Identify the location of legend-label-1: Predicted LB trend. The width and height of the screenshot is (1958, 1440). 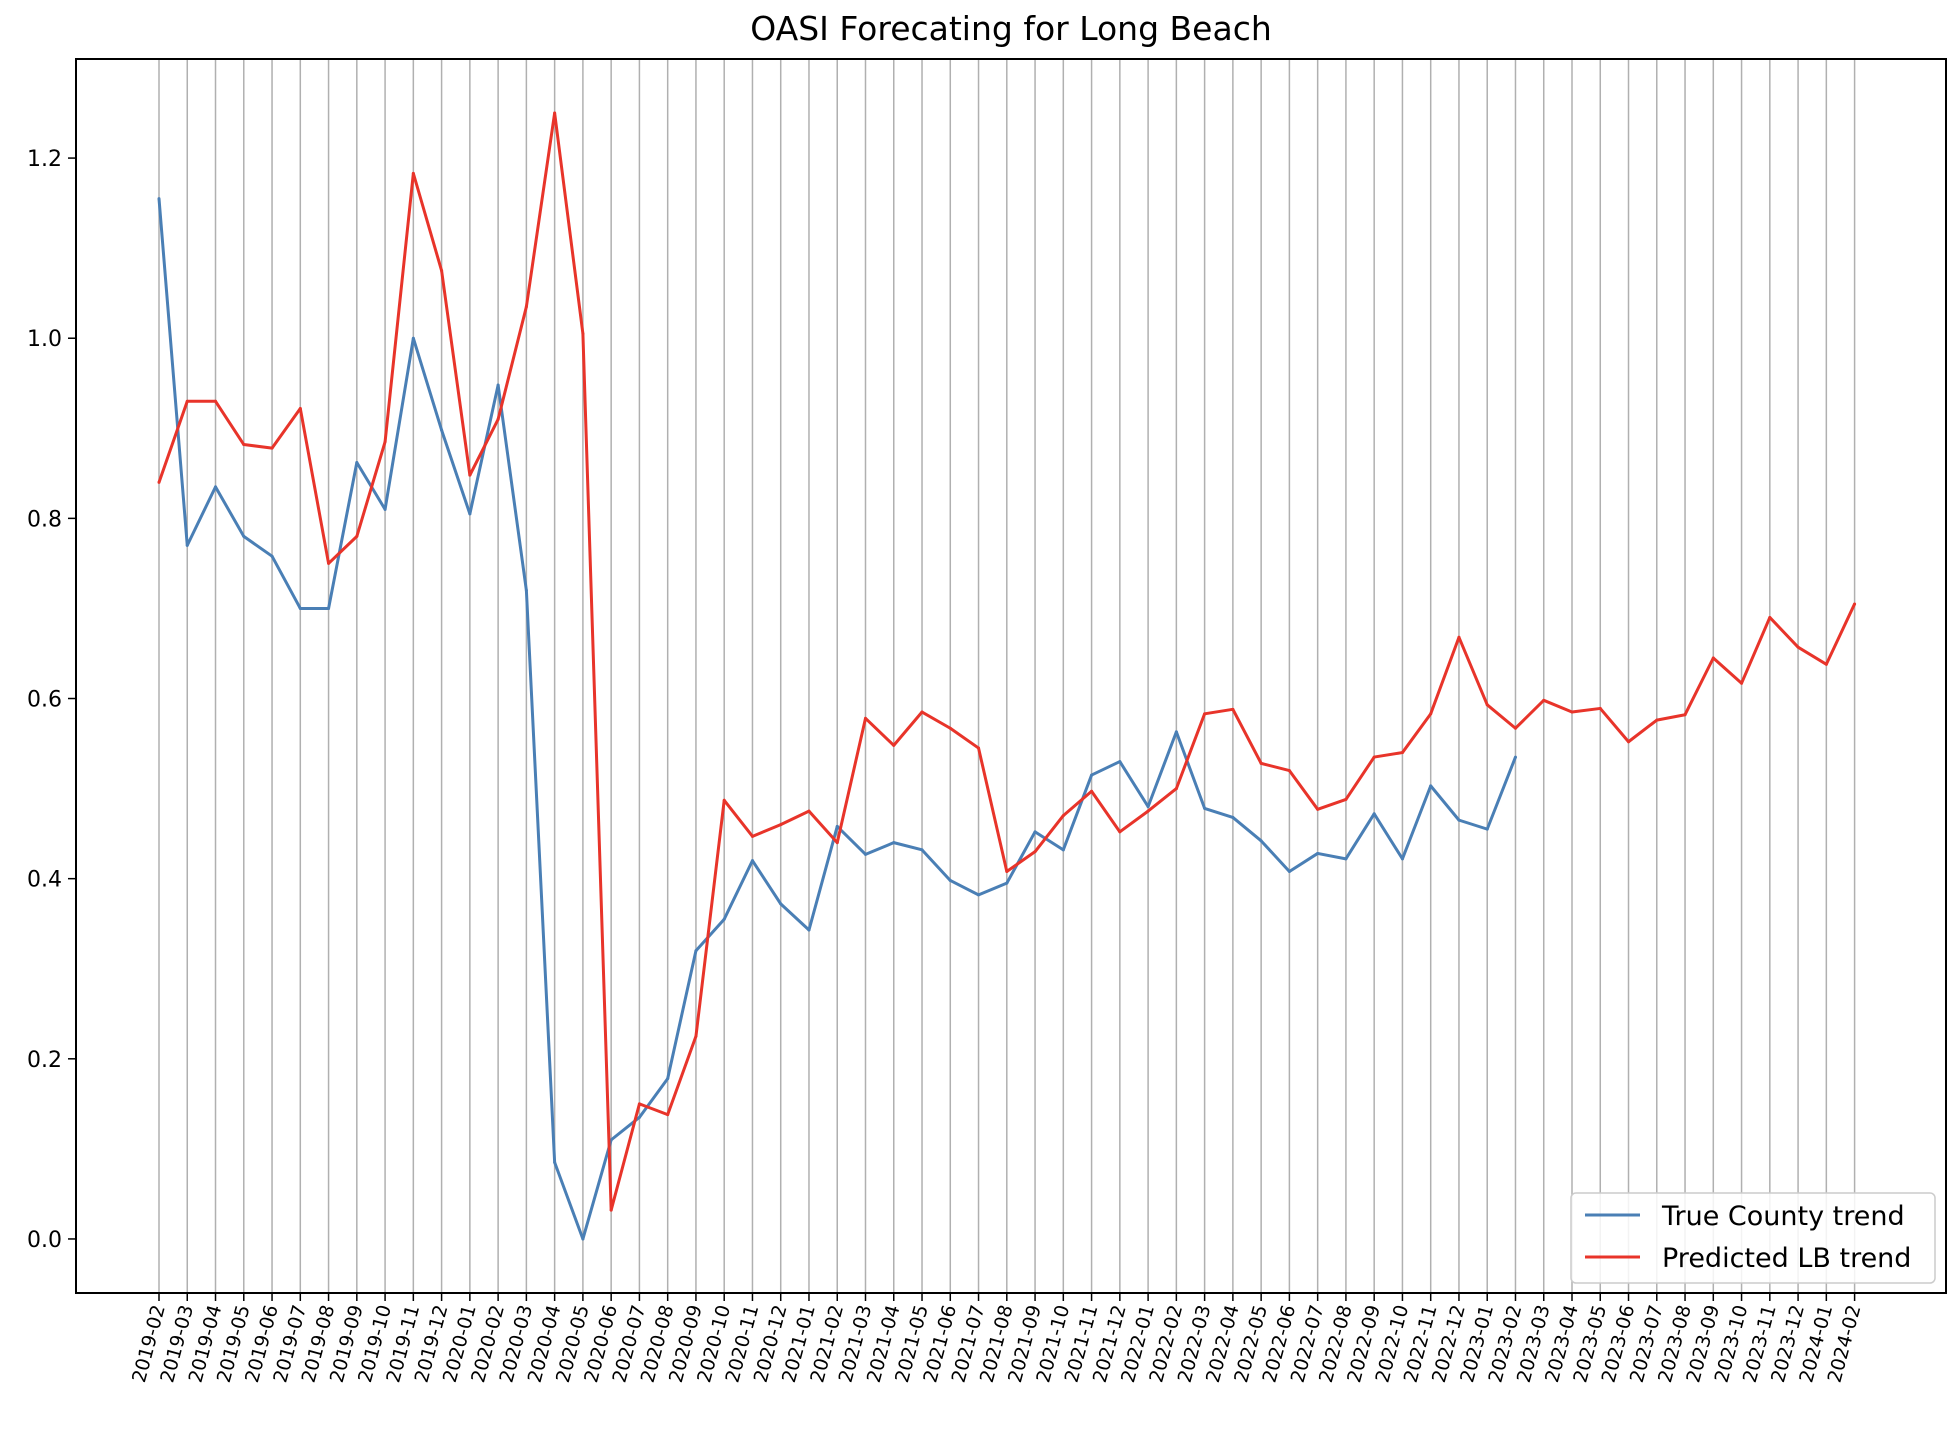
(1786, 1258).